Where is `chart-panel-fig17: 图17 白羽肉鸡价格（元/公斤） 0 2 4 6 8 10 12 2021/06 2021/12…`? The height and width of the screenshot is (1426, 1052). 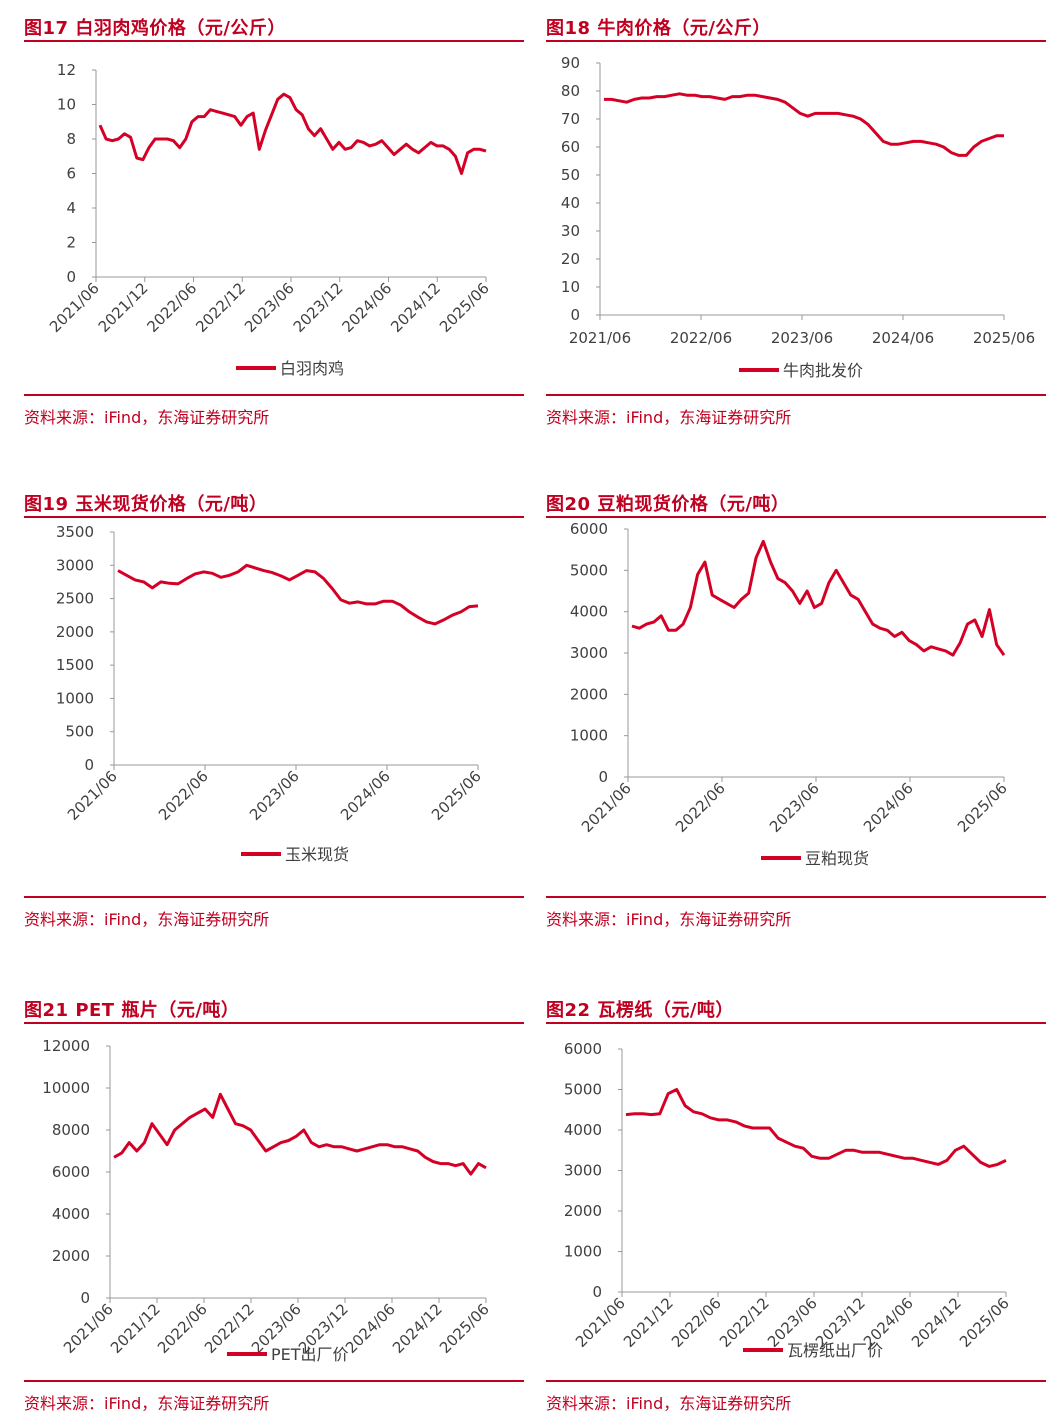
chart-panel-fig17: 图17 白羽肉鸡价格（元/公斤） 0 2 4 6 8 10 12 2021/06 2021/12… is located at coordinates (274, 220).